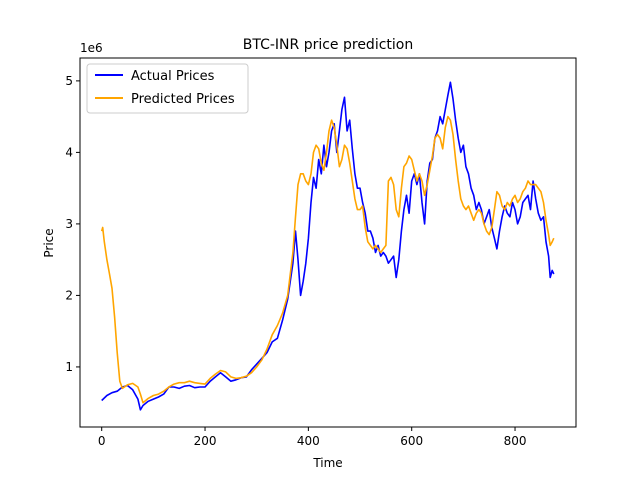 The image size is (640, 480). I want to click on y-tick-label: 3, so click(69, 224).